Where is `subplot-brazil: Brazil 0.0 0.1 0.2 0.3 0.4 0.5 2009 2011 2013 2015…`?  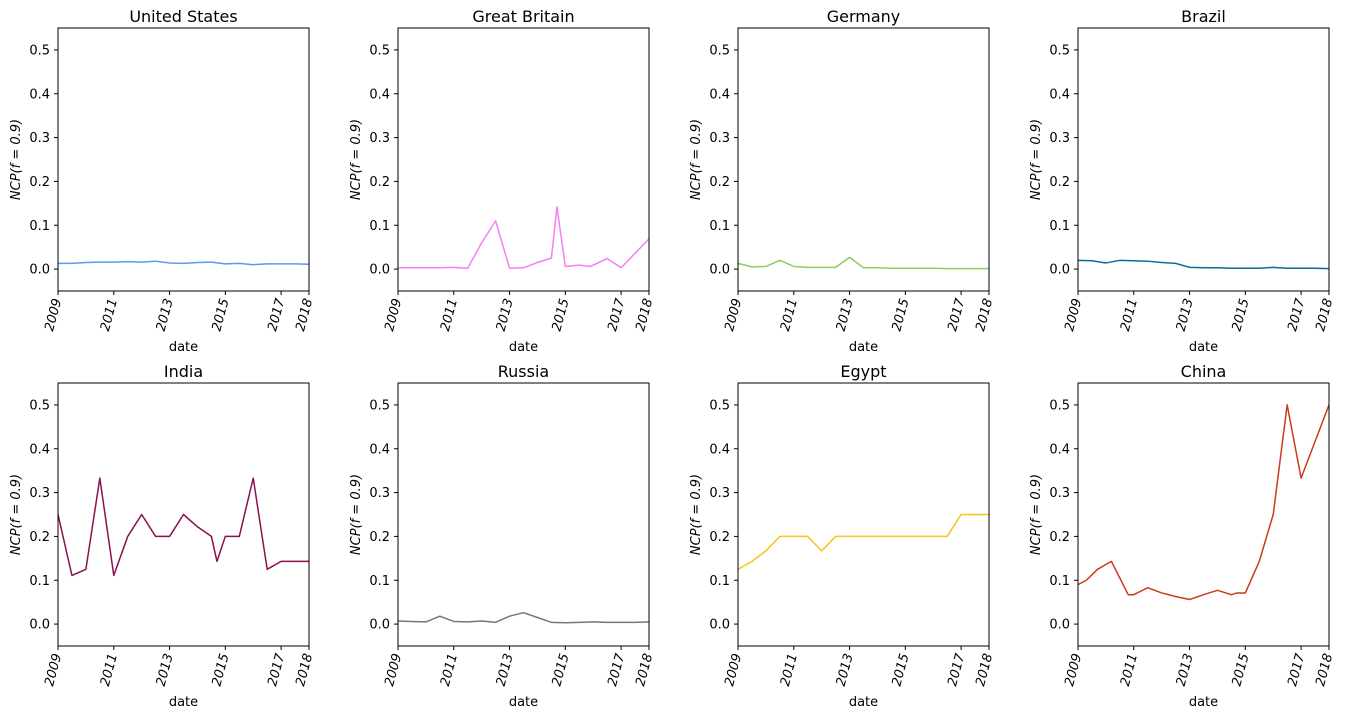 subplot-brazil: Brazil 0.0 0.1 0.2 0.3 0.4 0.5 2009 2011 2013 2015… is located at coordinates (1182, 181).